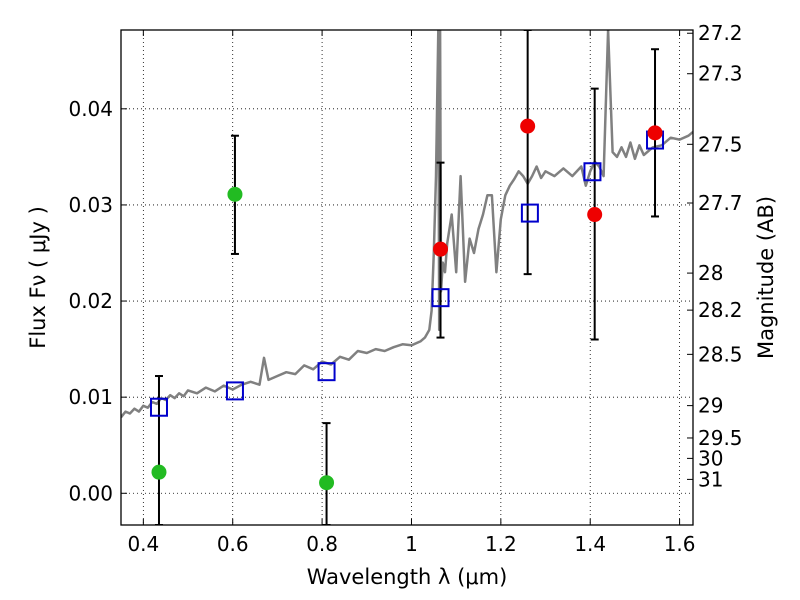  Describe the element at coordinates (710, 273) in the screenshot. I see `mag-tick-label: 28` at that location.